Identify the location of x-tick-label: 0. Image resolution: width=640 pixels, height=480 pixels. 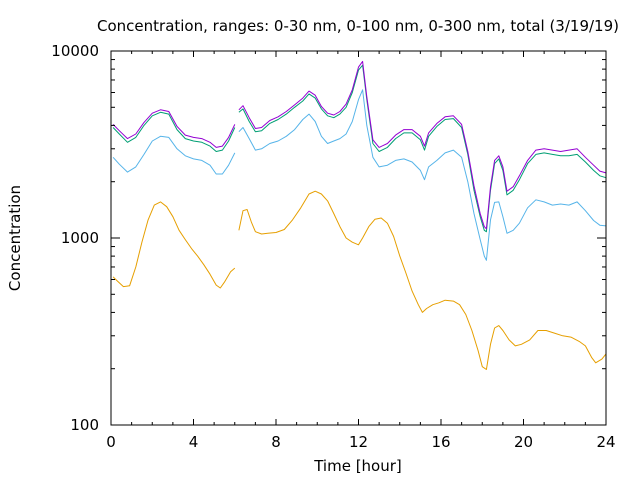
(111, 442).